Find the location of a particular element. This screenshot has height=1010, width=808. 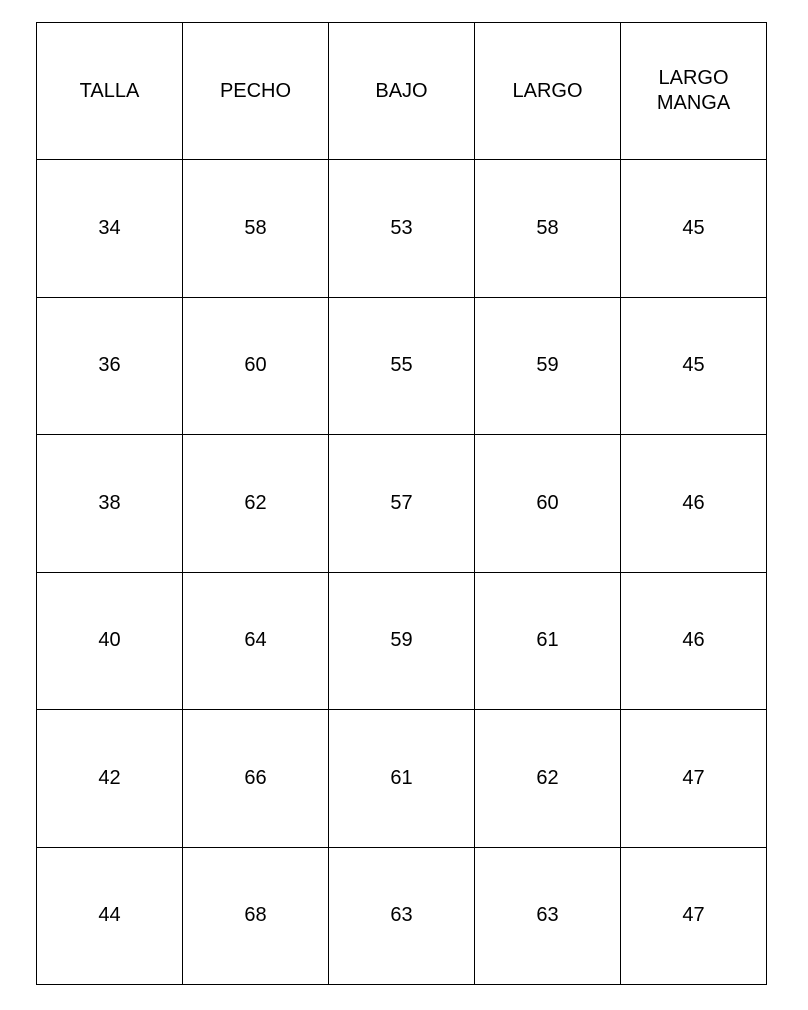

header-largo: LARGO is located at coordinates (547, 90).